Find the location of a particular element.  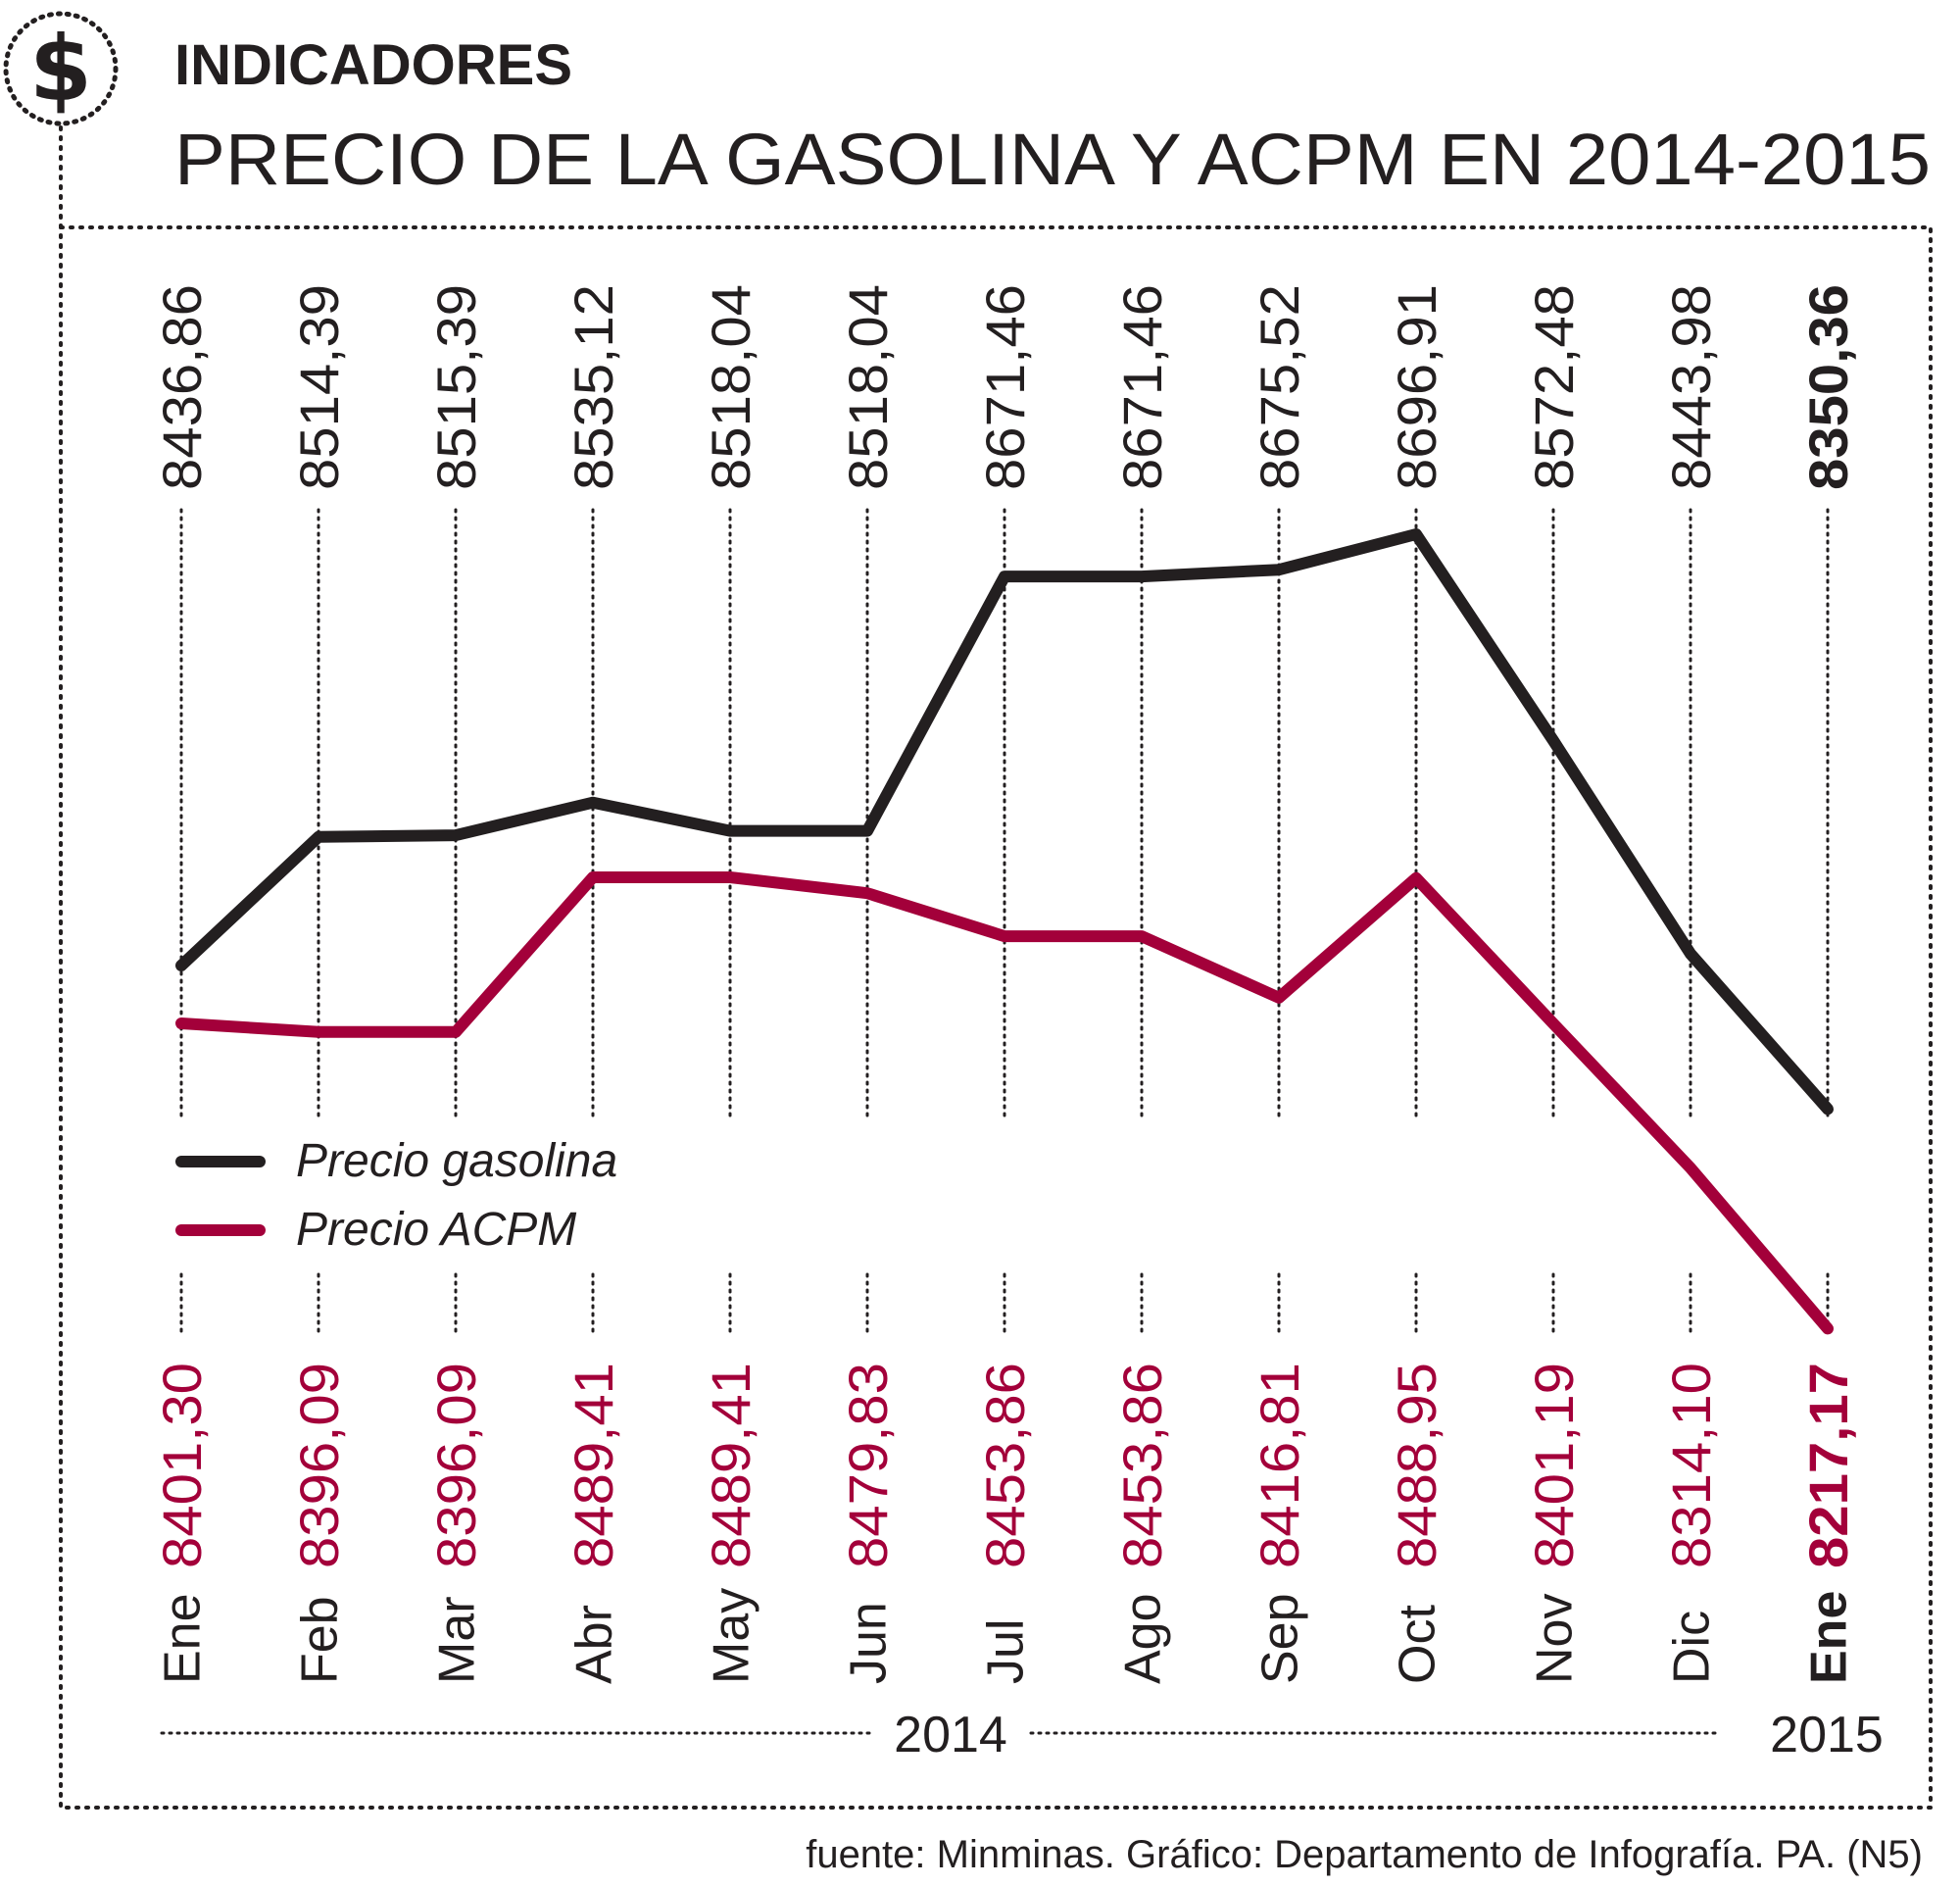

tick-label-month: Dic is located at coordinates (1692, 1647).